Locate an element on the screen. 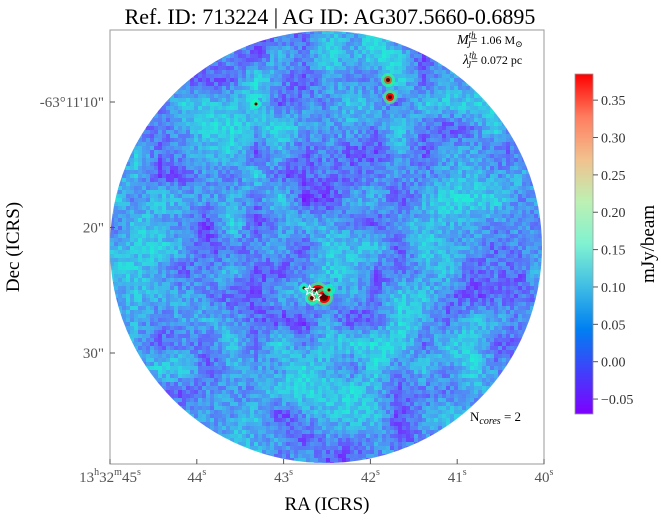 Image resolution: width=661 pixels, height=520 pixels. colorbar-tick-label: 0.35 is located at coordinates (613, 101).